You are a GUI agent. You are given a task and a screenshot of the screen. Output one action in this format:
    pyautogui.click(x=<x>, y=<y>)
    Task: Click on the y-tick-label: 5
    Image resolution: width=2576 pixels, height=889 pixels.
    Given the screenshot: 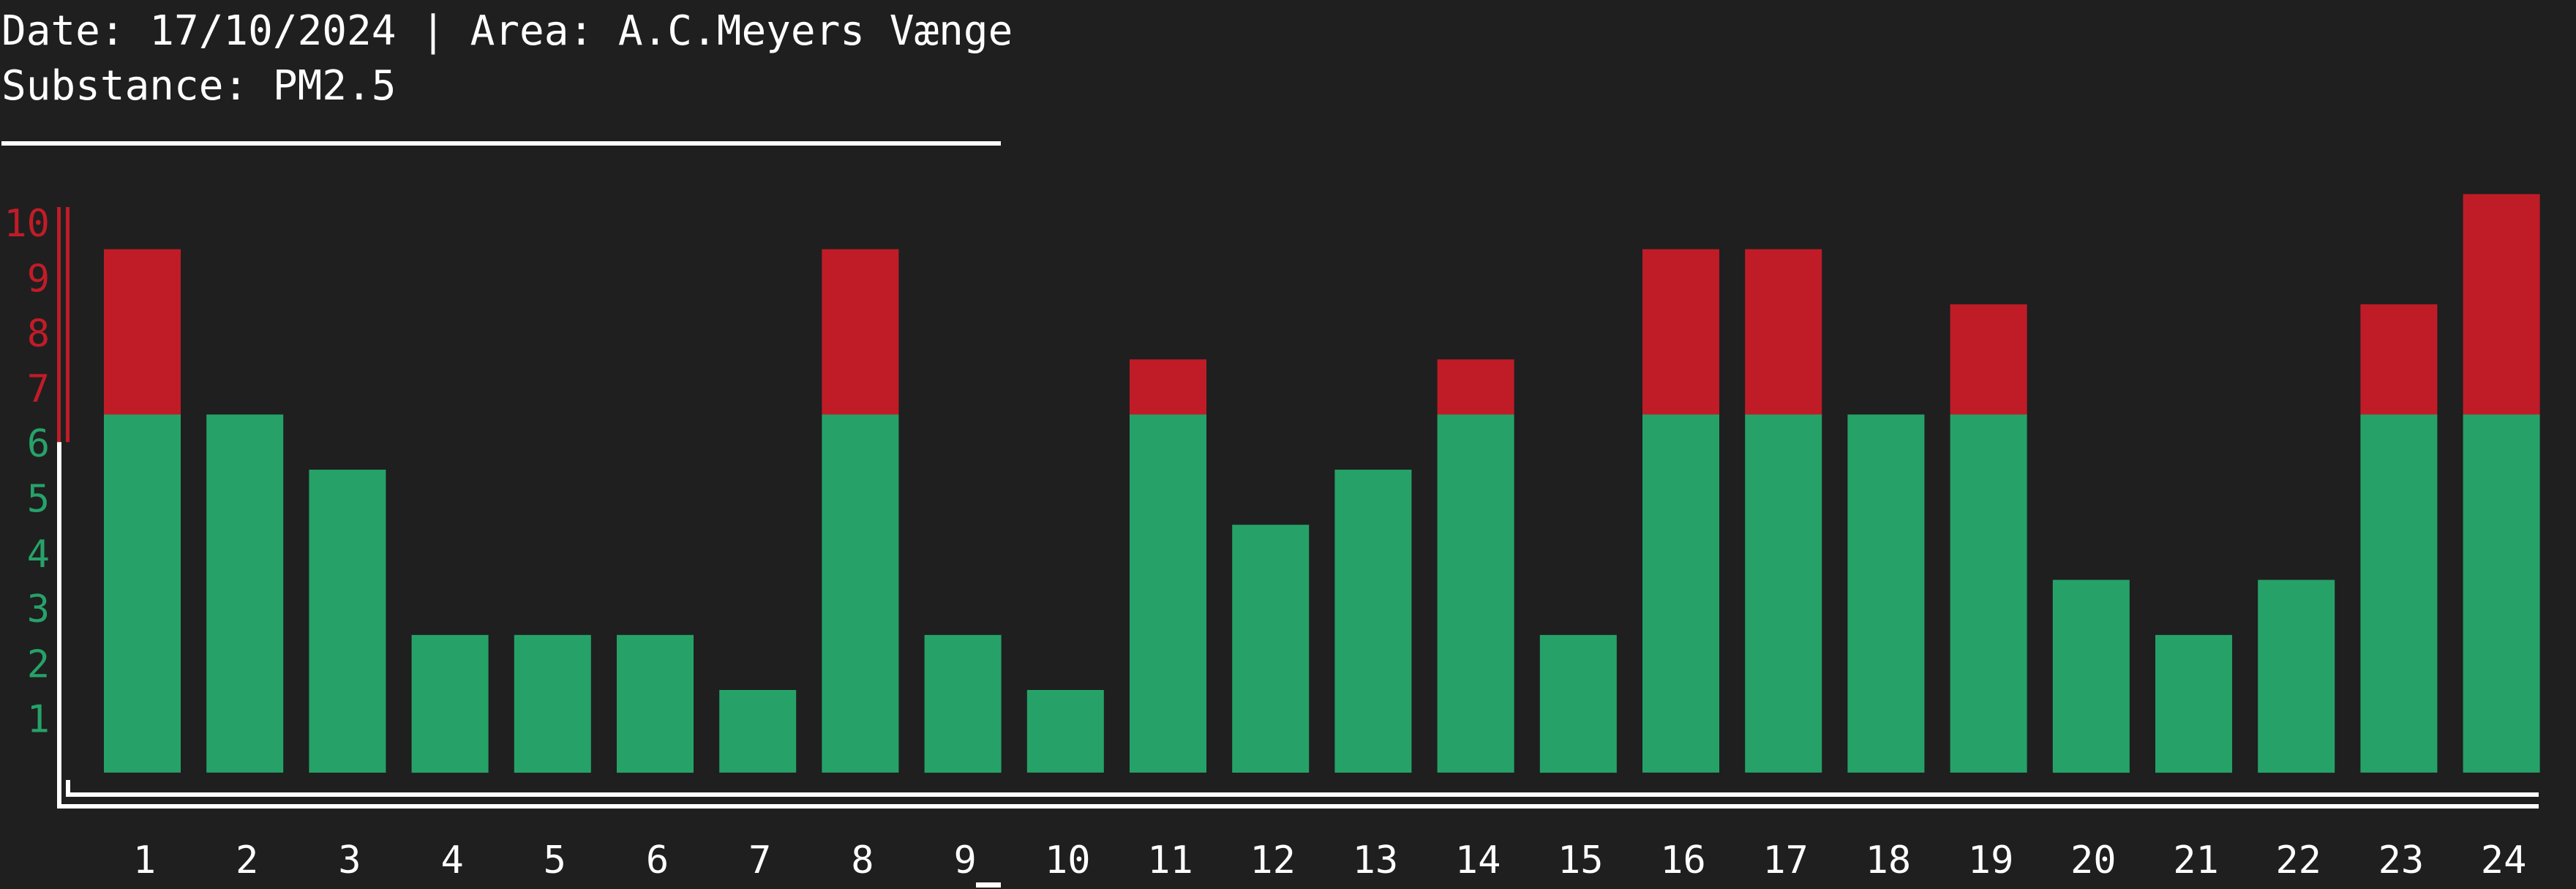 What is the action you would take?
    pyautogui.click(x=38, y=500)
    